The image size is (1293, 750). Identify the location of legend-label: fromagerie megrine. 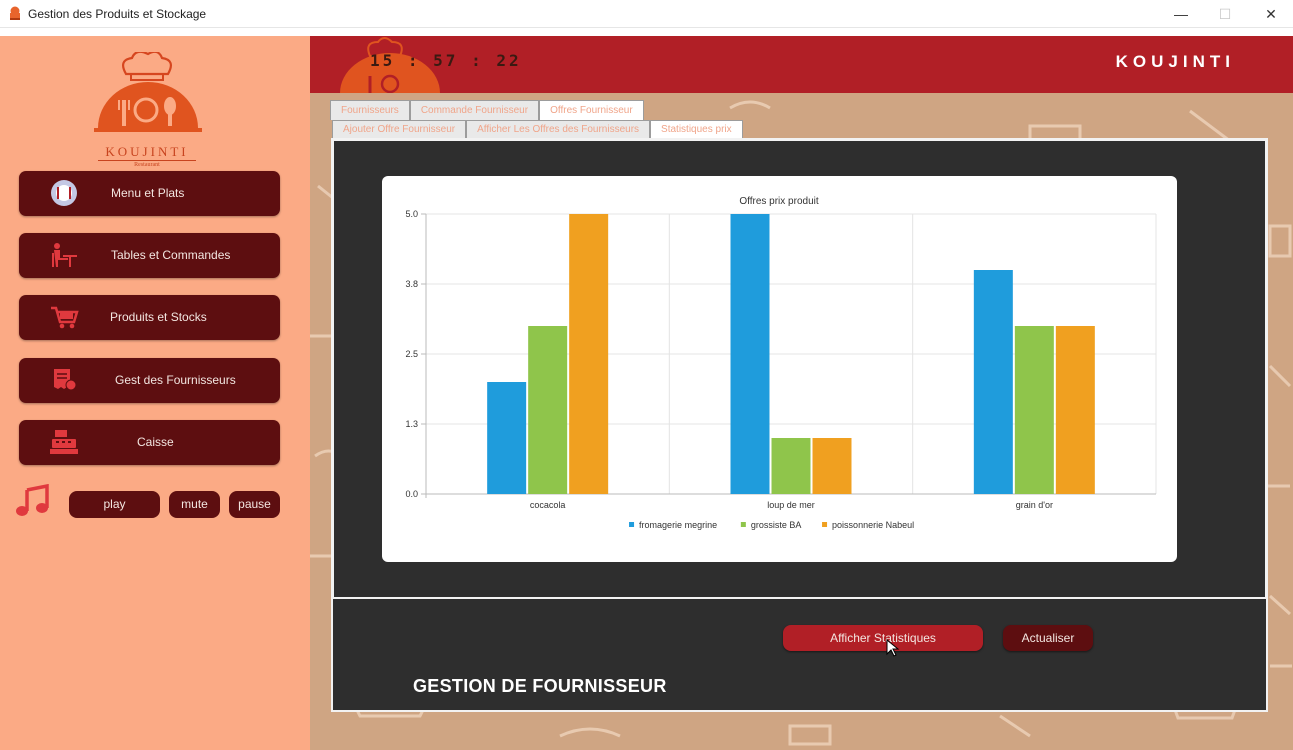
(678, 525).